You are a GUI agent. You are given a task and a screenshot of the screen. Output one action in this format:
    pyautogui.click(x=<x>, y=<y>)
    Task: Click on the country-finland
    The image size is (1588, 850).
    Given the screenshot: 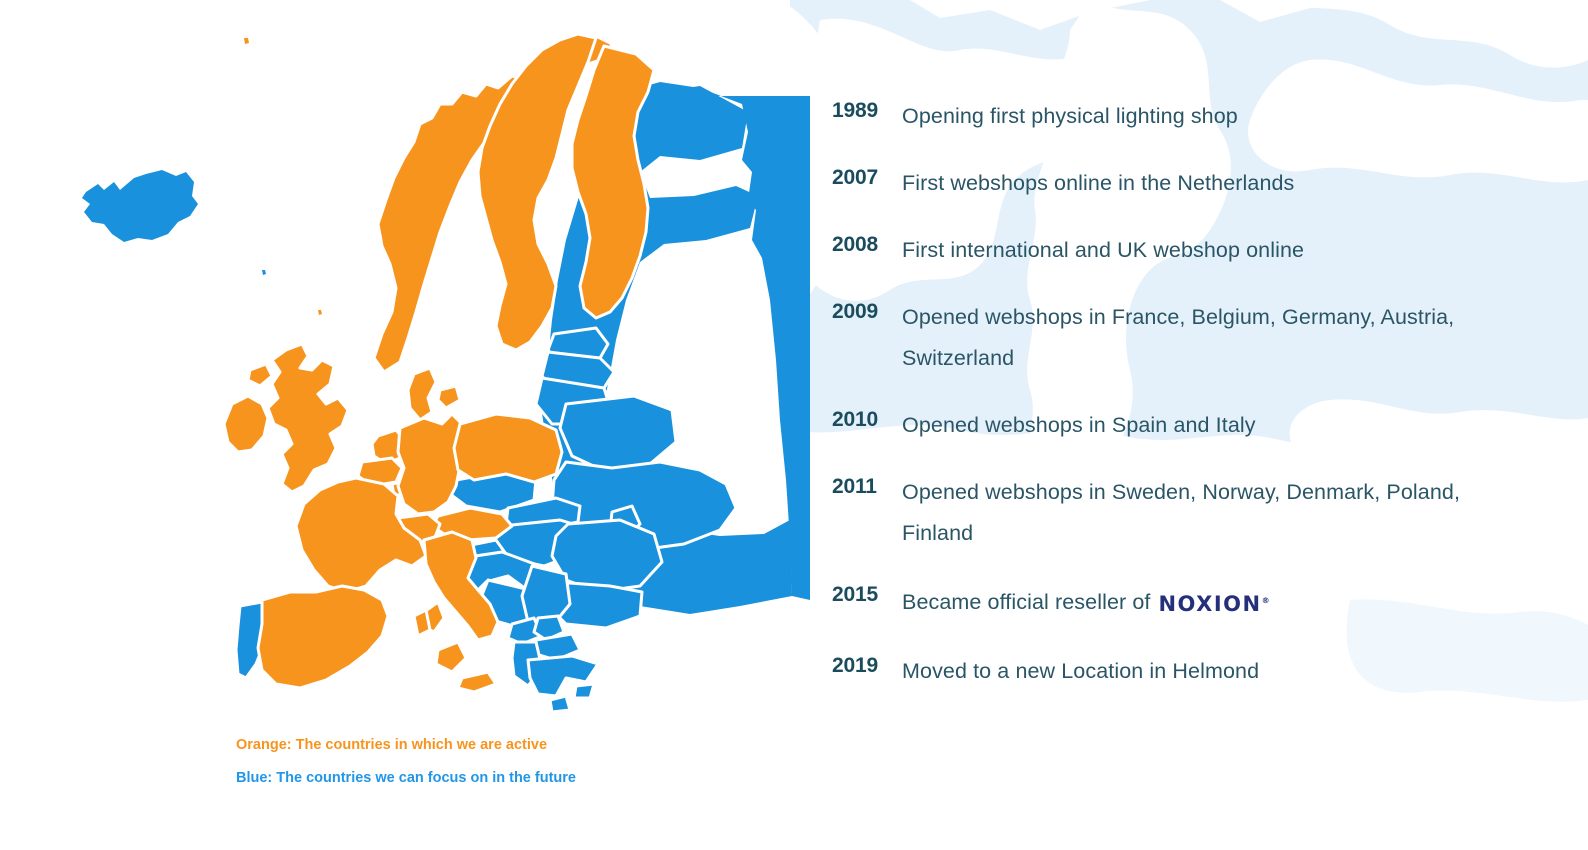 What is the action you would take?
    pyautogui.click(x=613, y=182)
    